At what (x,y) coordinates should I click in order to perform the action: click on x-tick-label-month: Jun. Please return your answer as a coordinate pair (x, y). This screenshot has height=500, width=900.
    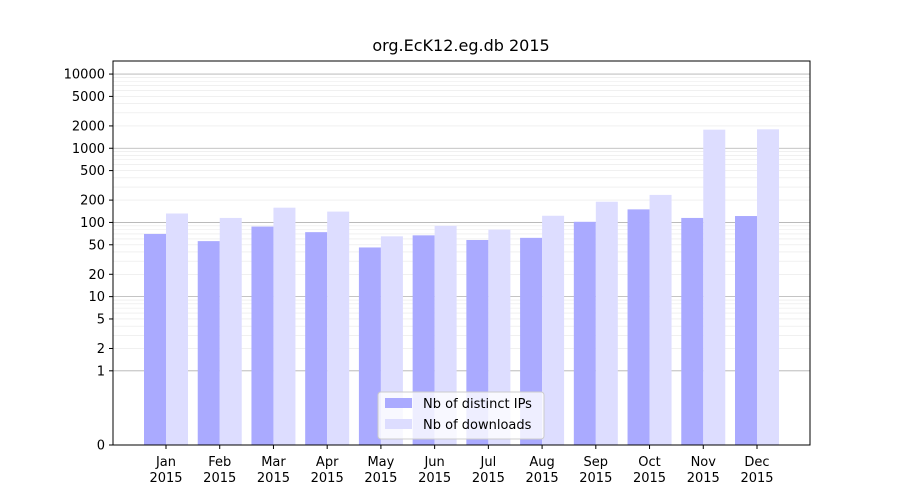
    Looking at the image, I should click on (433, 462).